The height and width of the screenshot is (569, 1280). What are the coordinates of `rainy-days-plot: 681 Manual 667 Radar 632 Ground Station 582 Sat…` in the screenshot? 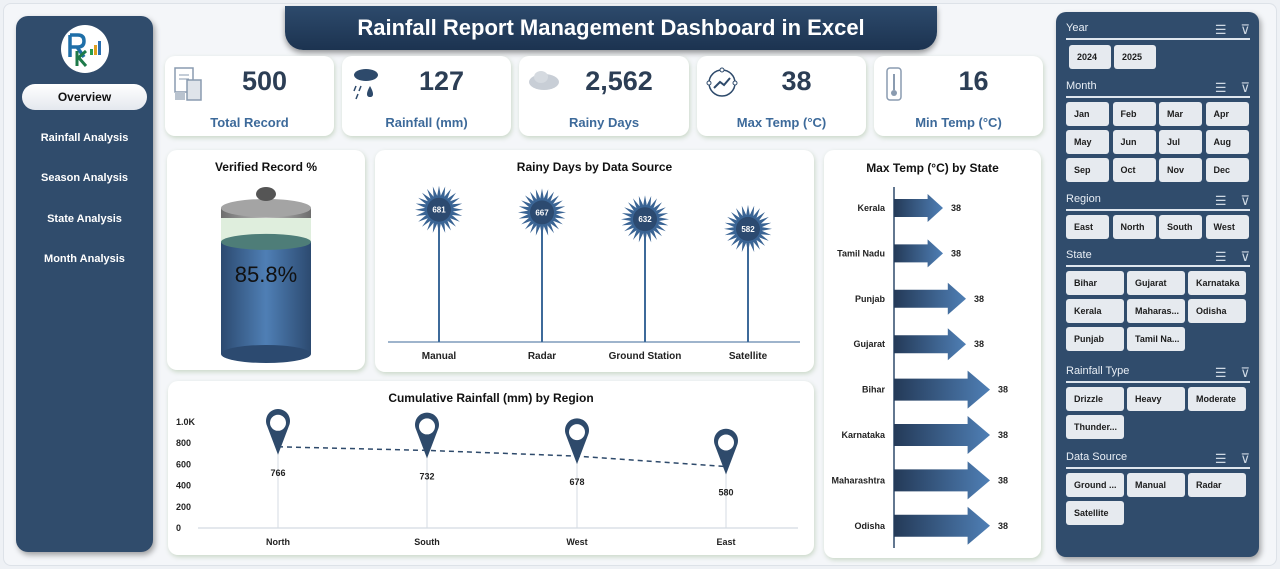 It's located at (594, 273).